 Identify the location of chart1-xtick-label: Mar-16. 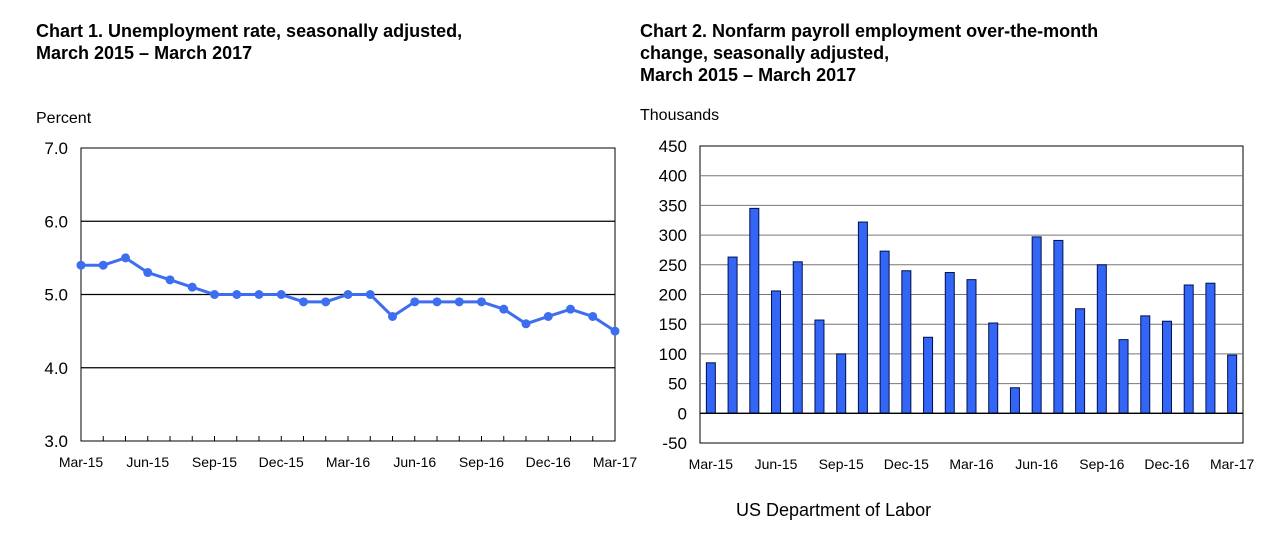
(348, 462).